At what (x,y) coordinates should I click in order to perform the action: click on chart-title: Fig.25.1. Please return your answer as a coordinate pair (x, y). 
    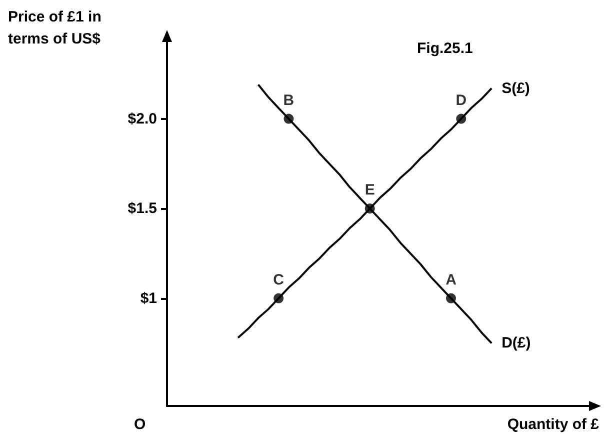
    Looking at the image, I should click on (445, 48).